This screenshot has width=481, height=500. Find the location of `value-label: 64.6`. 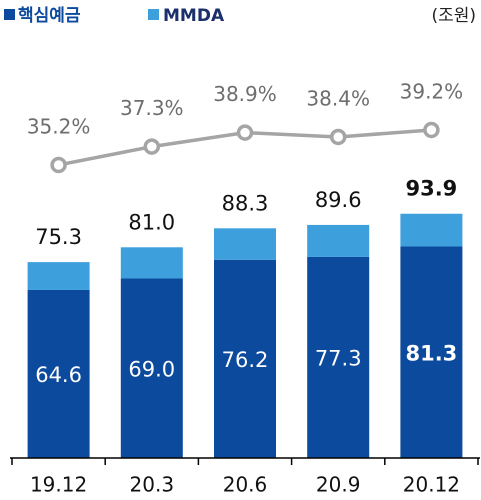

value-label: 64.6 is located at coordinates (58, 375).